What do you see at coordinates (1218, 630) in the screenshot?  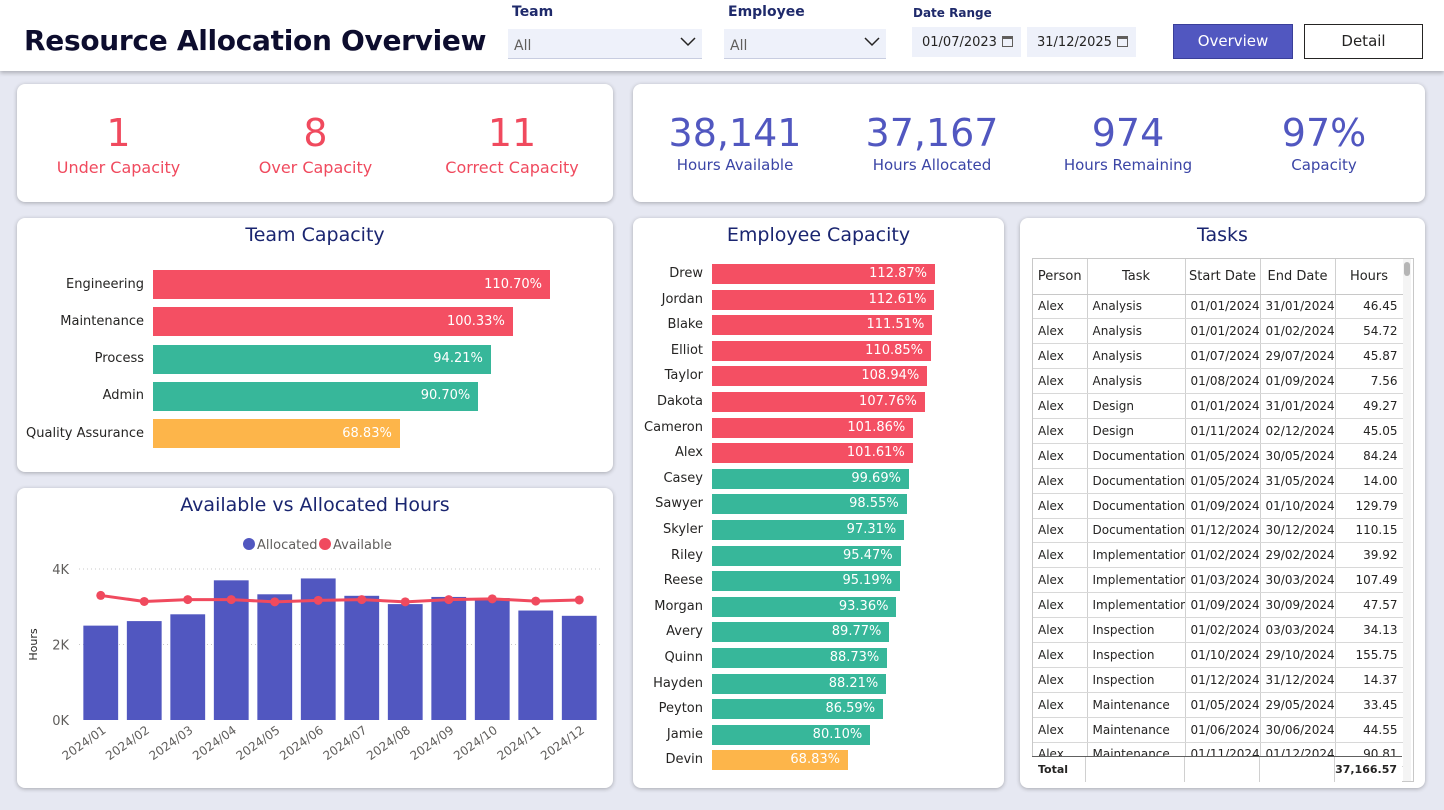 I see `table-row: Alex Inspection 01/02/2024 03/03/2024 34.13` at bounding box center [1218, 630].